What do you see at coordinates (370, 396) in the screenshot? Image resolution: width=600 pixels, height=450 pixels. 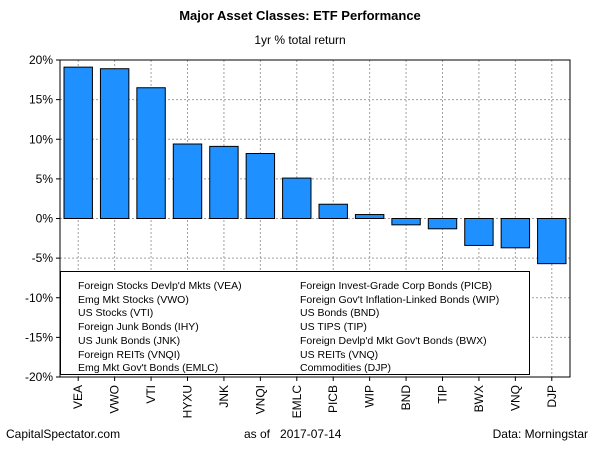 I see `x-tick-label: WIP` at bounding box center [370, 396].